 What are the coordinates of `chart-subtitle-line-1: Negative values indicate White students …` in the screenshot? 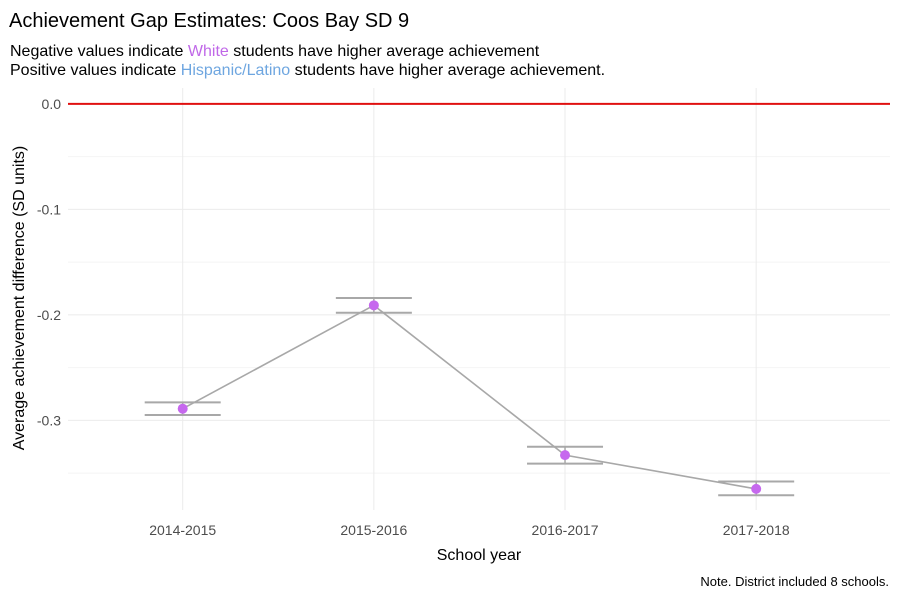 It's located at (275, 51).